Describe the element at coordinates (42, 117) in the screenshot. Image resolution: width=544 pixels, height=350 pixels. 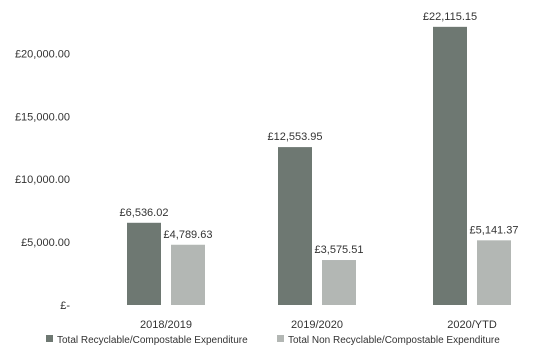
I see `y-tick-label: £15,000.00` at that location.